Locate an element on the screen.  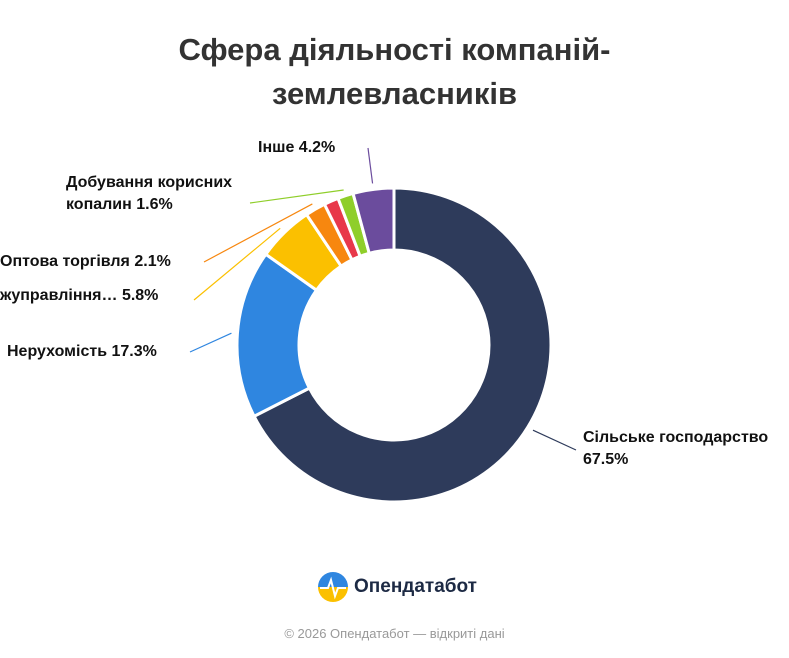
label-name: Добування корисних копалин is located at coordinates (149, 193).